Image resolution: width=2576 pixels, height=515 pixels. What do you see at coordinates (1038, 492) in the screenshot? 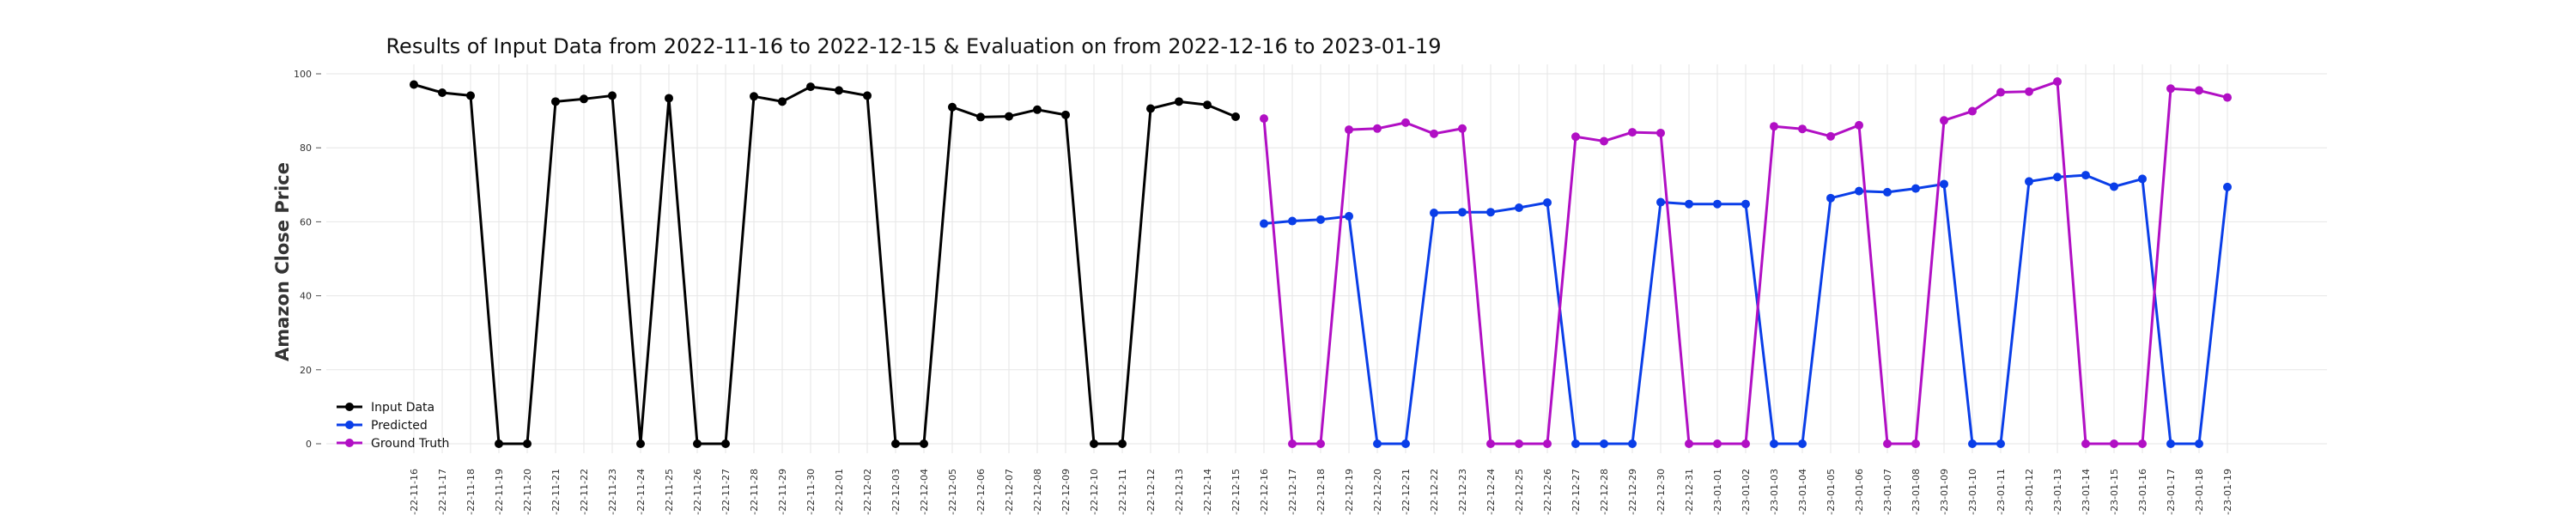
I see `x-tick-label: -22-12-08` at bounding box center [1038, 492].